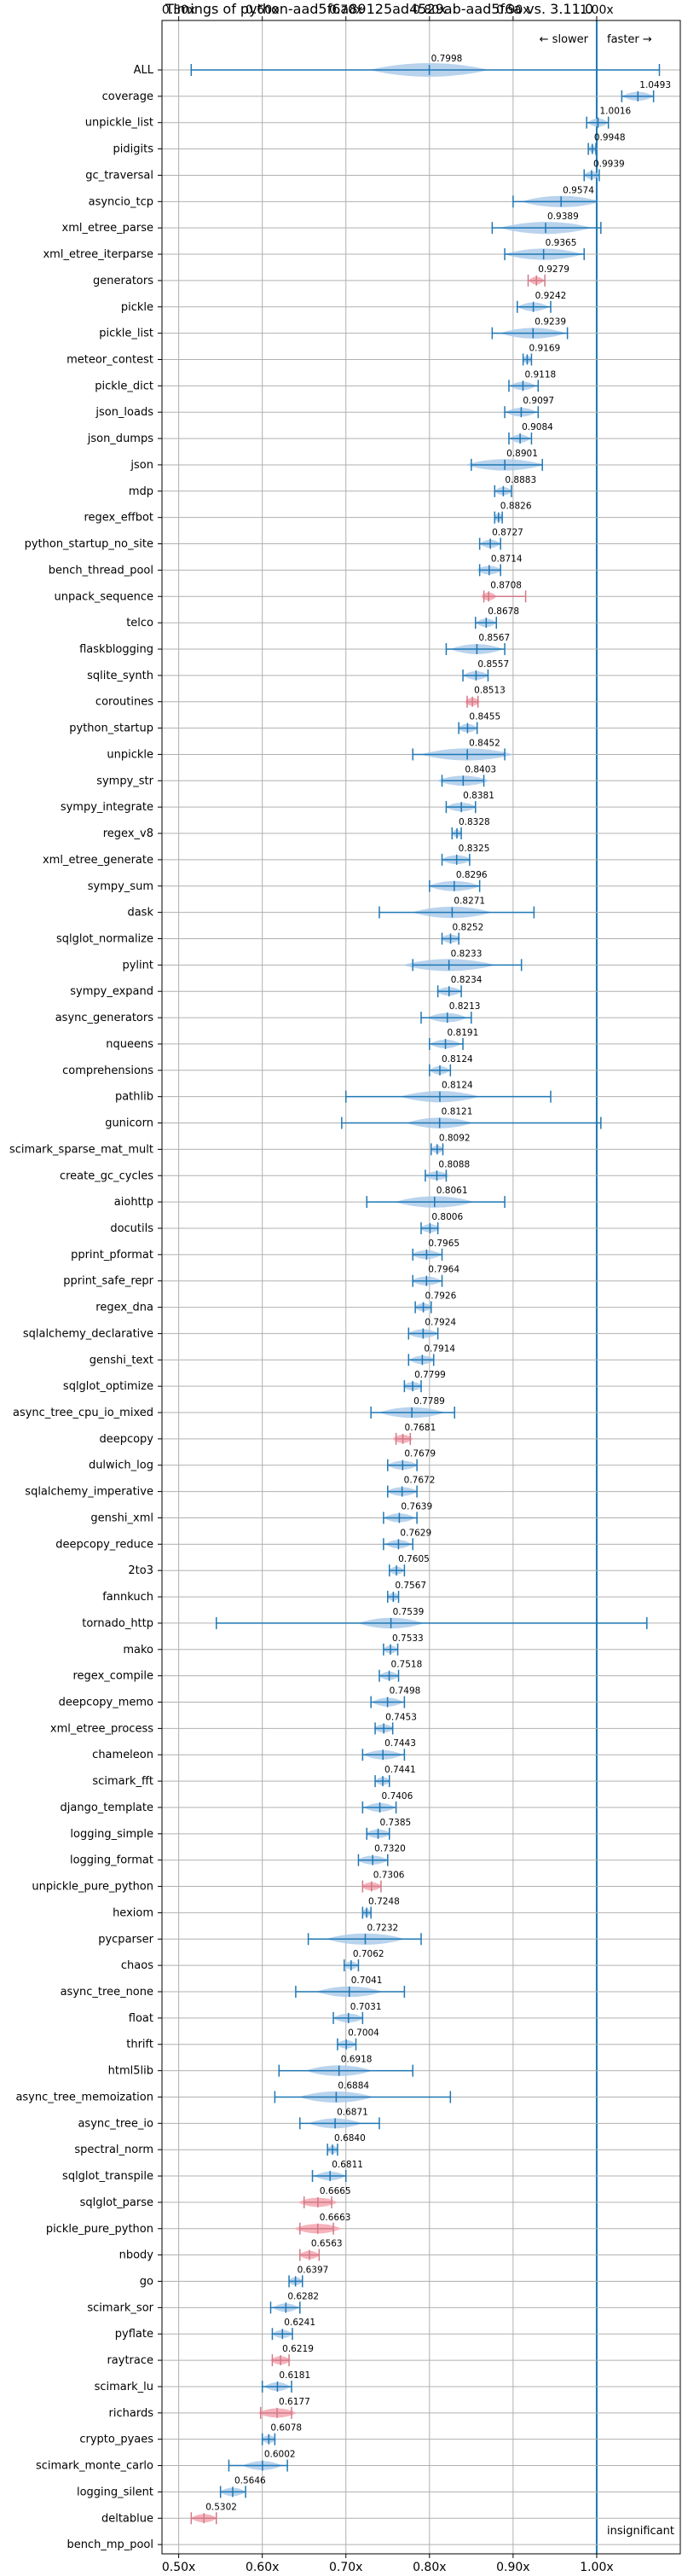  What do you see at coordinates (133, 1202) in the screenshot?
I see `benchmark-label: aiohttp` at bounding box center [133, 1202].